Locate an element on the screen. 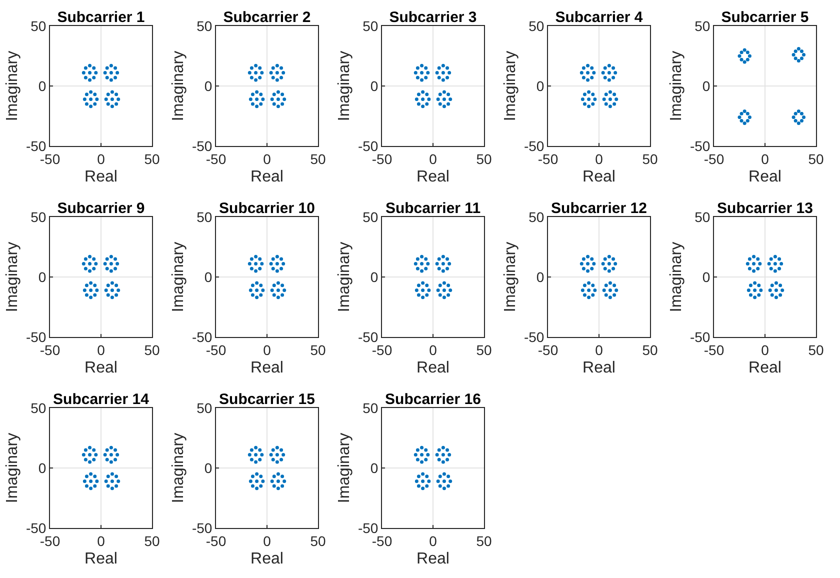 This screenshot has height=578, width=840. chart-title: Subcarrier 15 is located at coordinates (267, 399).